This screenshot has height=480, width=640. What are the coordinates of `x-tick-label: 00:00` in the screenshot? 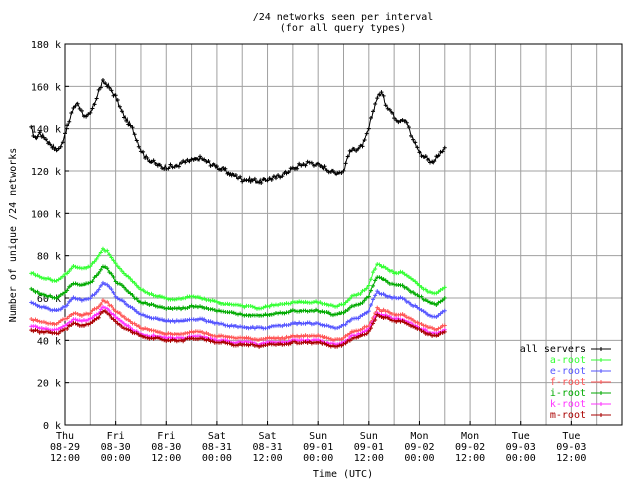 It's located at (116, 458).